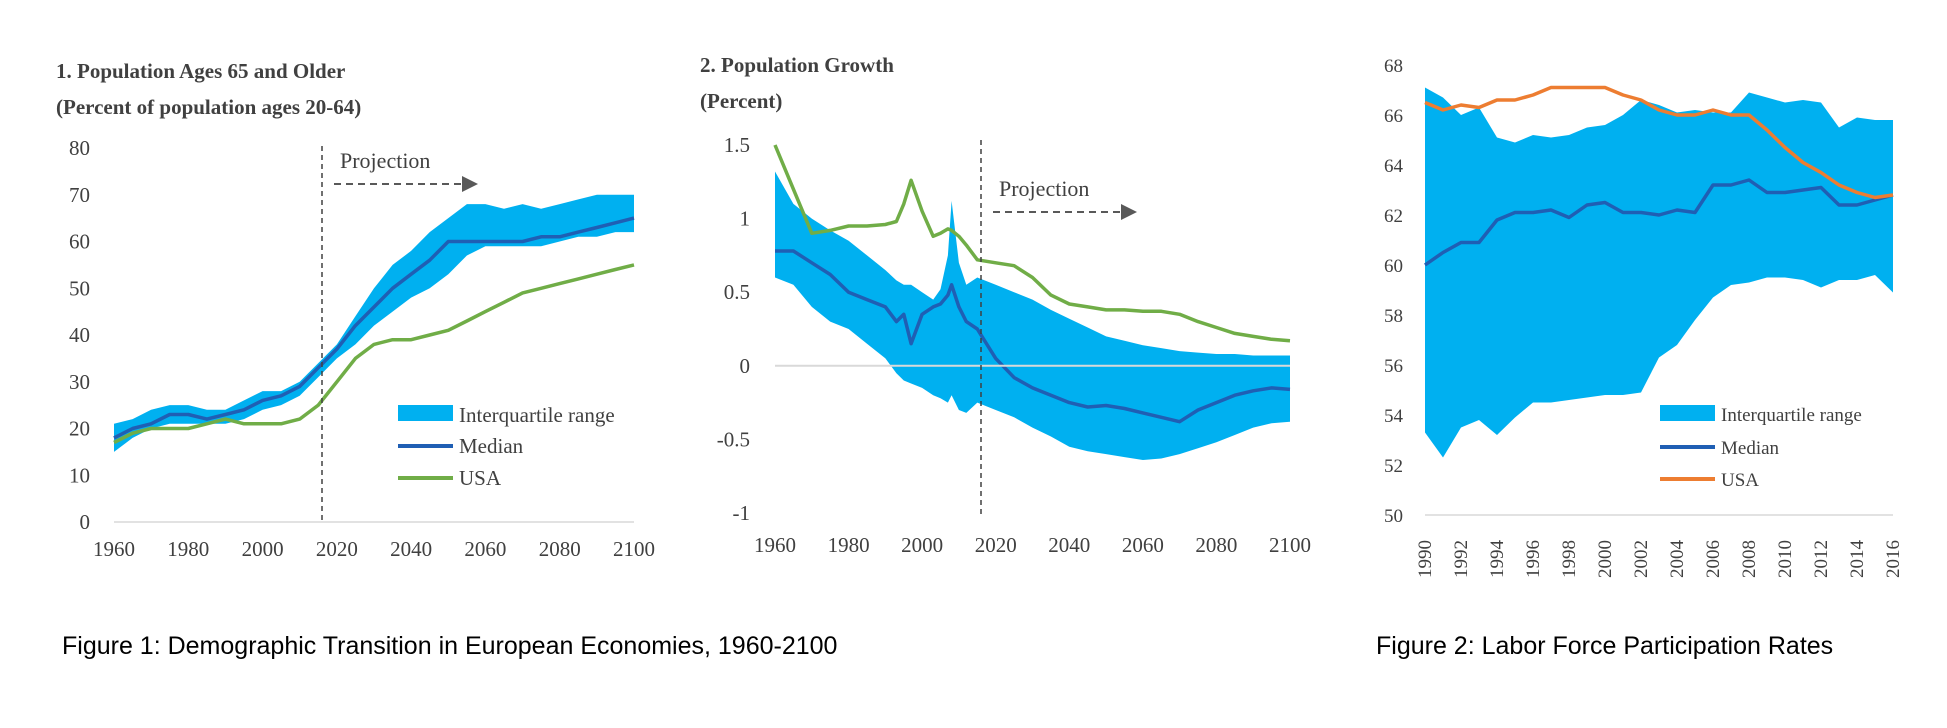 The height and width of the screenshot is (728, 1947). Describe the element at coordinates (1393, 216) in the screenshot. I see `y-tick-label: 62` at that location.